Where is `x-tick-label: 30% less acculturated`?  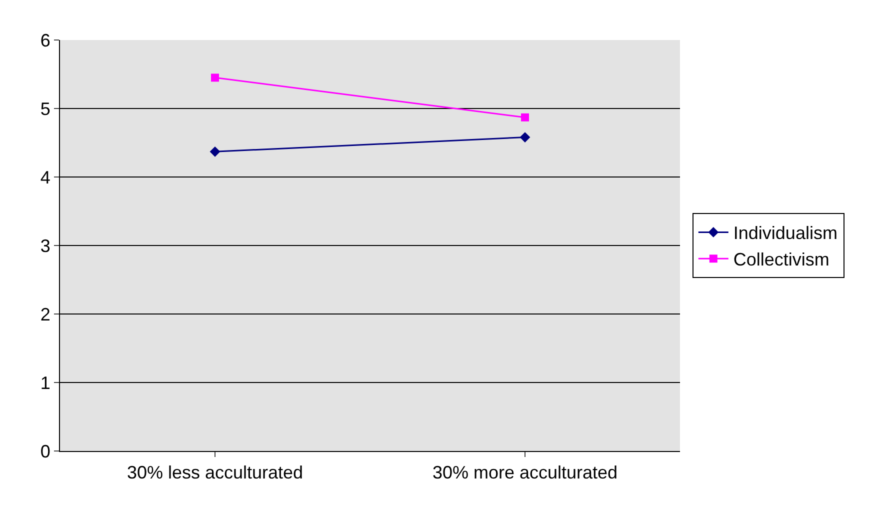
x-tick-label: 30% less acculturated is located at coordinates (215, 472).